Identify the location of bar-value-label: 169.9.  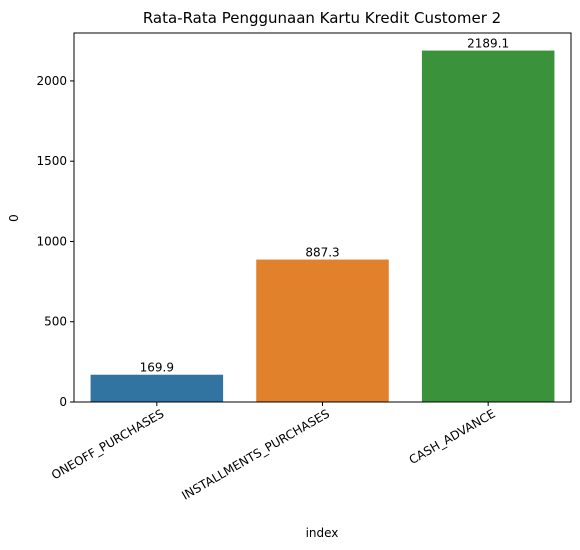
(157, 368).